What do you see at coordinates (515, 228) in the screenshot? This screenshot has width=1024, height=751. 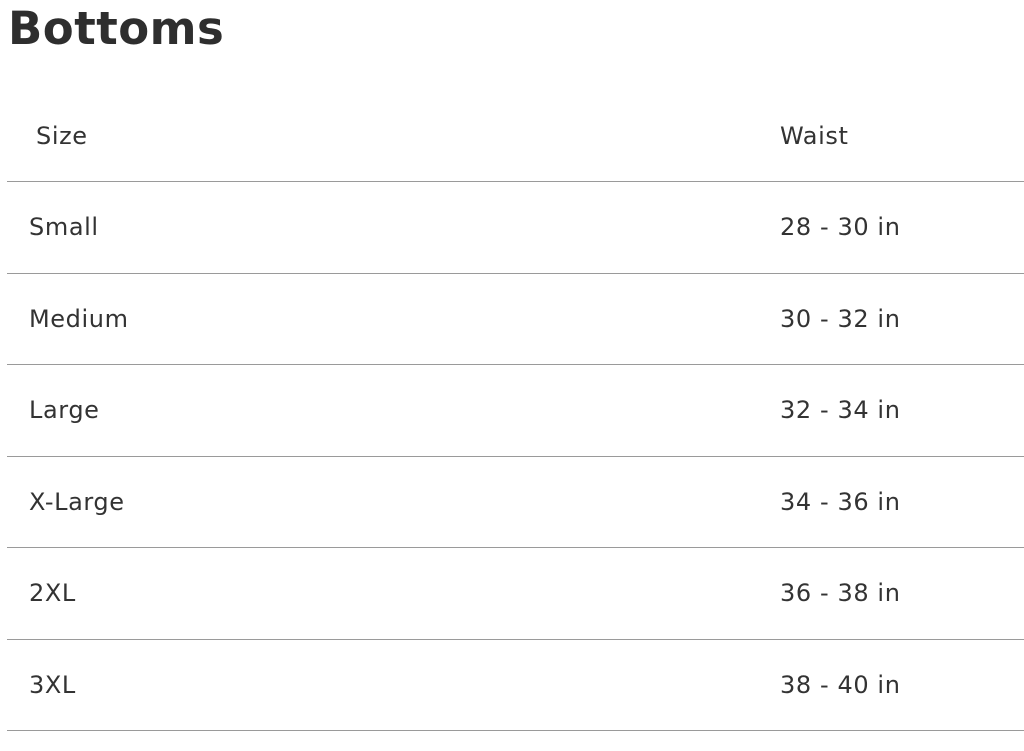 I see `table-row: Small 28 - 30 in` at bounding box center [515, 228].